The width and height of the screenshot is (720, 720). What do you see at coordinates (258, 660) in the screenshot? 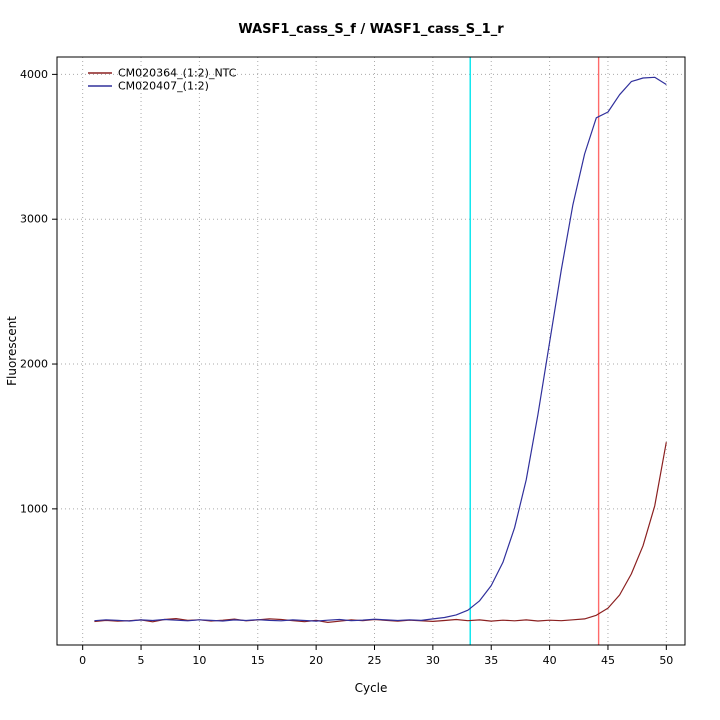
I see `x-tick-label: 15` at bounding box center [258, 660].